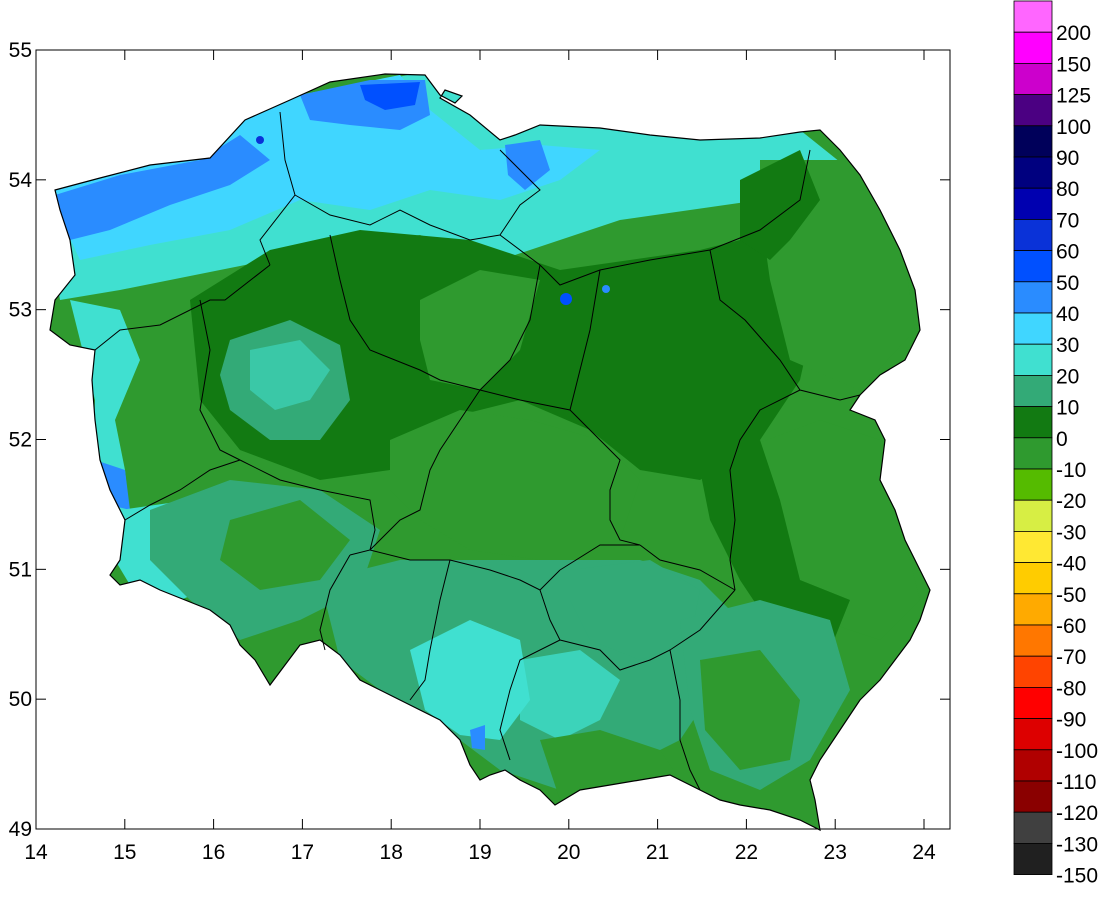  What do you see at coordinates (1071, 470) in the screenshot?
I see `legend-label: -10` at bounding box center [1071, 470].